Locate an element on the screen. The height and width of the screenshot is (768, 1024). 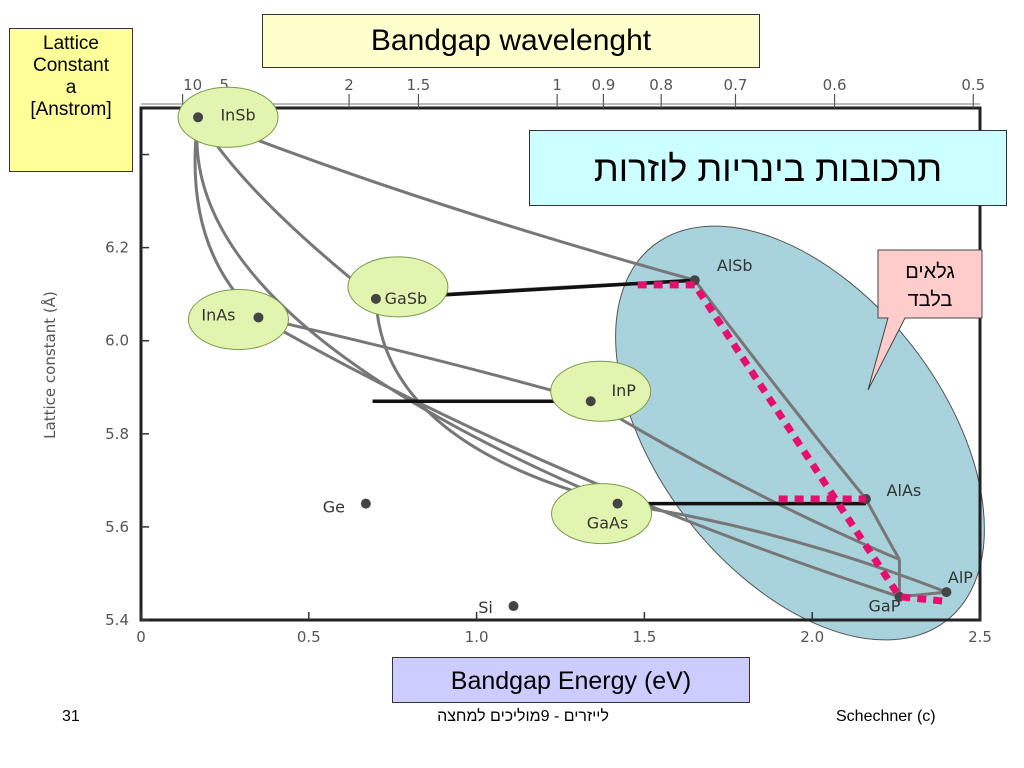
y-tick-label: 5.4 is located at coordinates (117, 620).